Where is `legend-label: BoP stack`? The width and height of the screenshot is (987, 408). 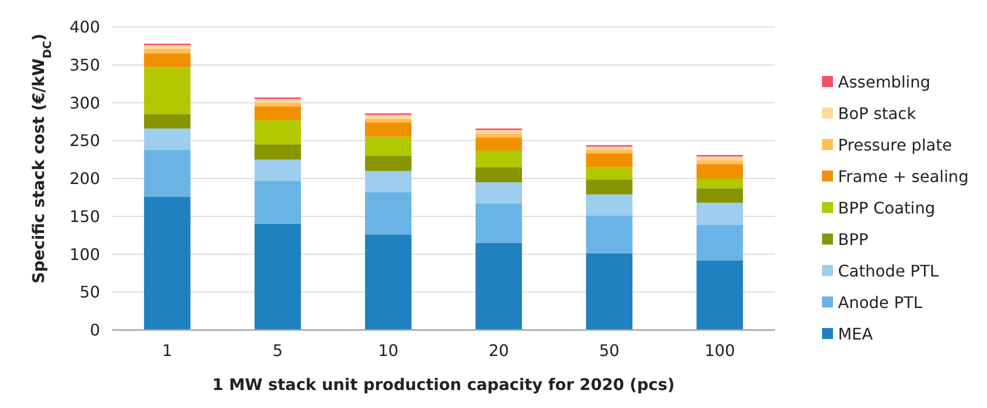 legend-label: BoP stack is located at coordinates (877, 114).